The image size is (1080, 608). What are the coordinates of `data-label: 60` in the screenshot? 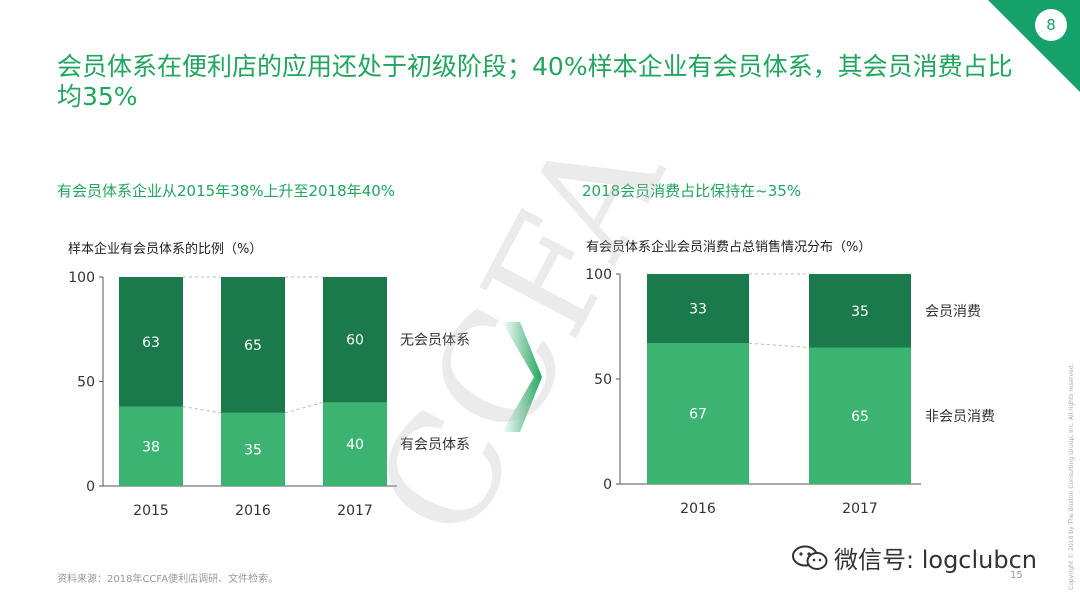 It's located at (355, 341).